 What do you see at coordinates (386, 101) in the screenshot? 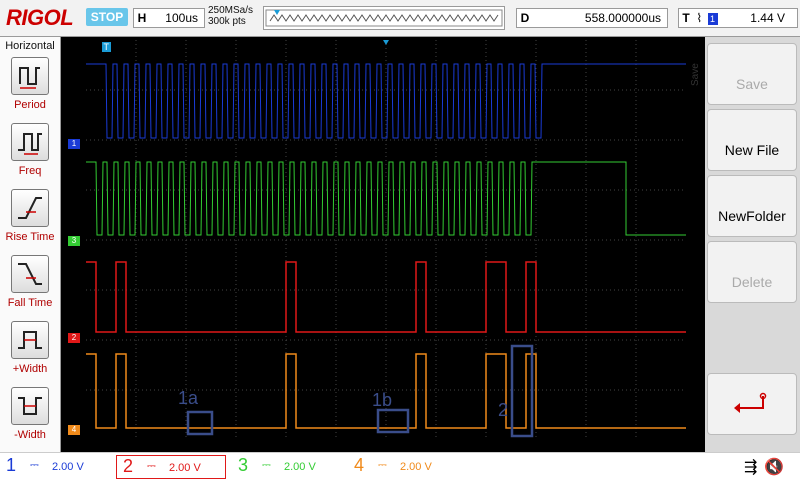
I see `ch1-trace` at bounding box center [386, 101].